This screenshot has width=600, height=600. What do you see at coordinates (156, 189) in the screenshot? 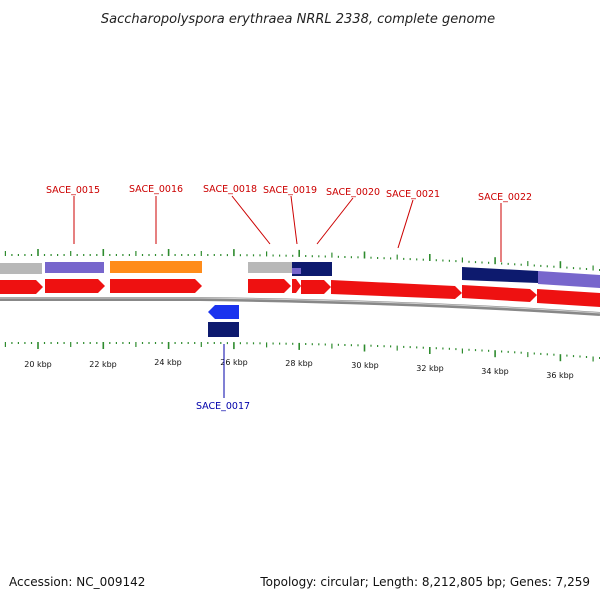
I see `gene-label-sace-0016: SACE_0016` at bounding box center [156, 189].